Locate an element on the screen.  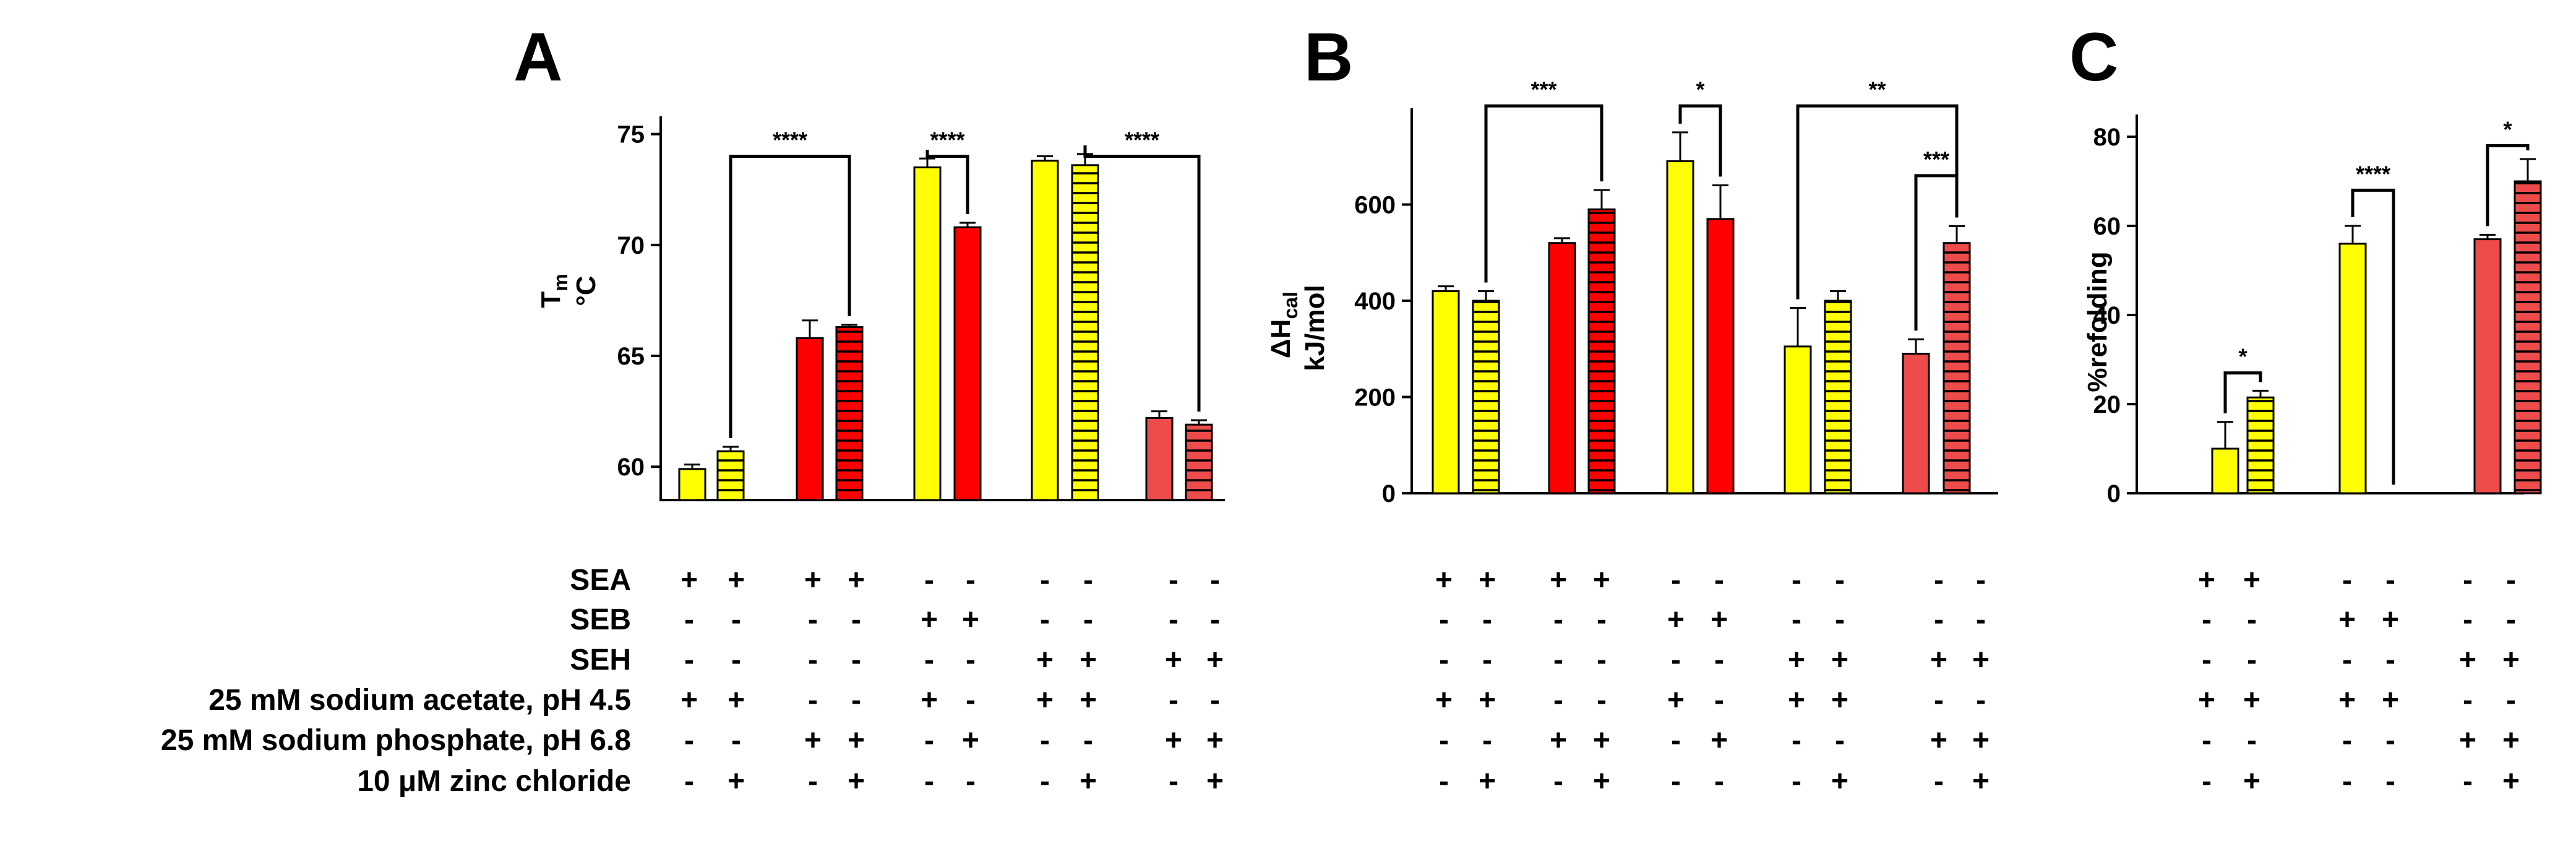
condition-label: 25 mM sodium acetate, pH 4.5 is located at coordinates (419, 700).